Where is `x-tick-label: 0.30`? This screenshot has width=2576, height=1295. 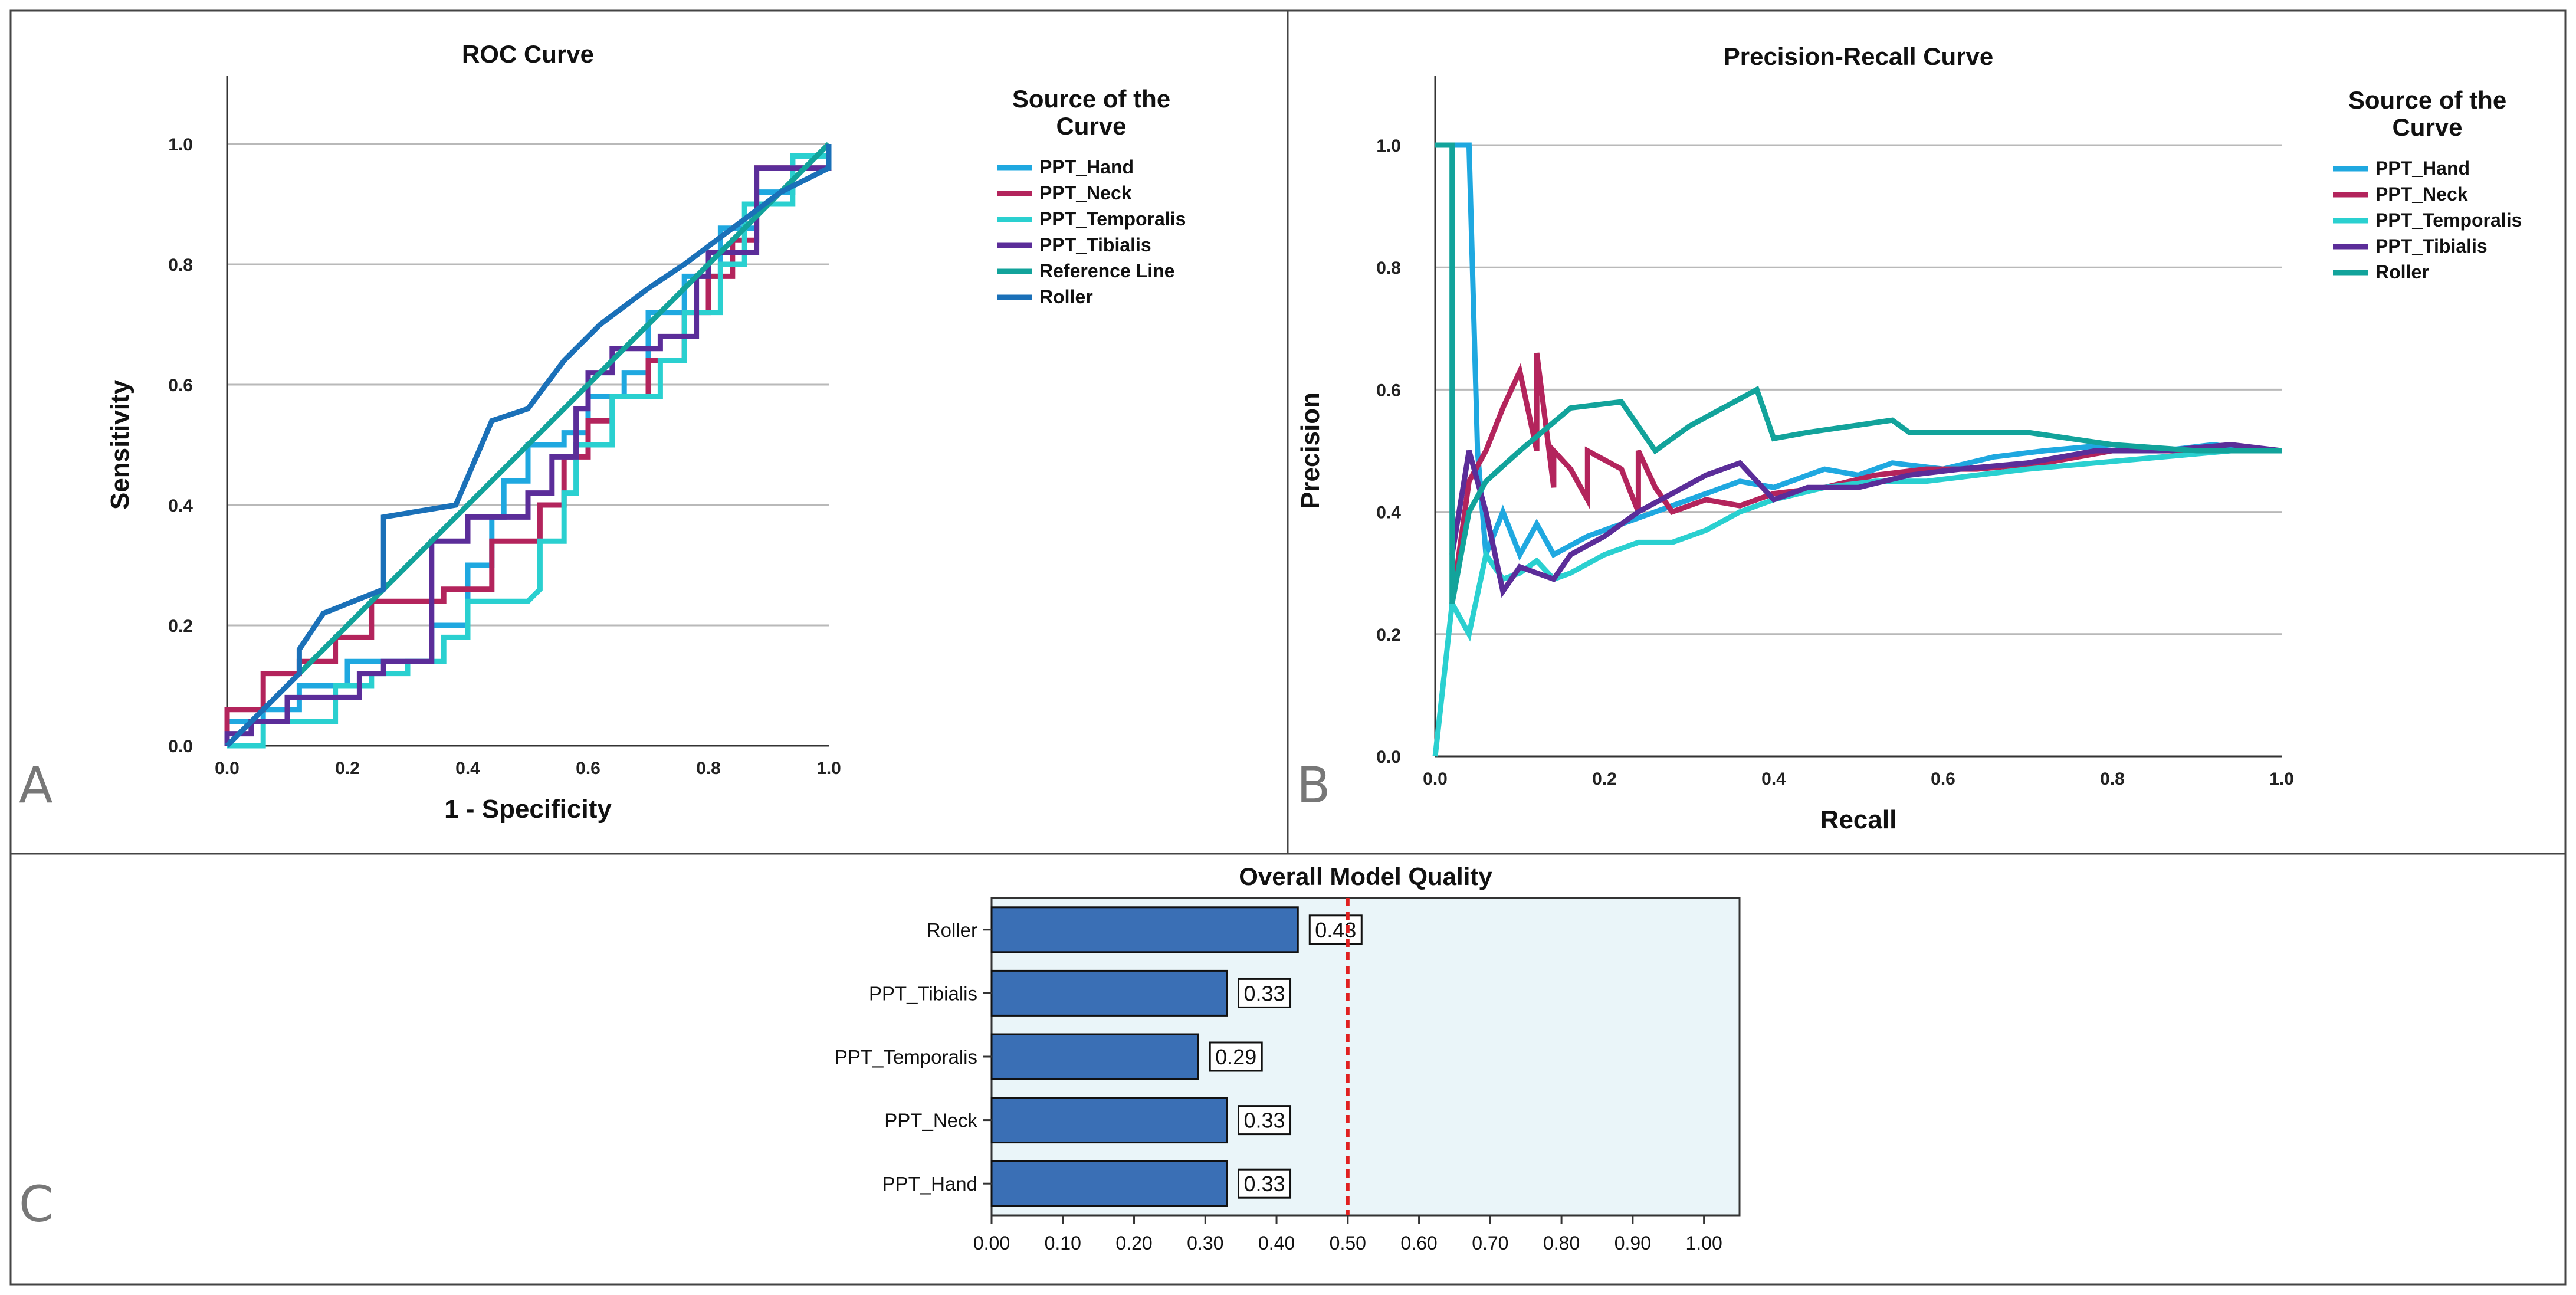
x-tick-label: 0.30 is located at coordinates (1205, 1243).